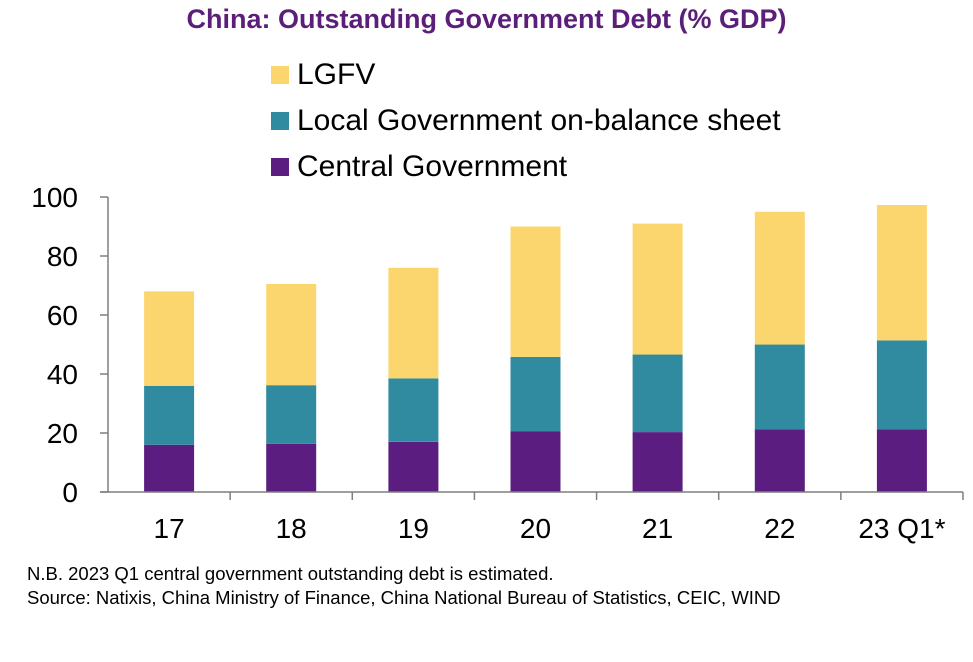 The width and height of the screenshot is (973, 662). Describe the element at coordinates (779, 528) in the screenshot. I see `x-tick-label-5: 22` at that location.